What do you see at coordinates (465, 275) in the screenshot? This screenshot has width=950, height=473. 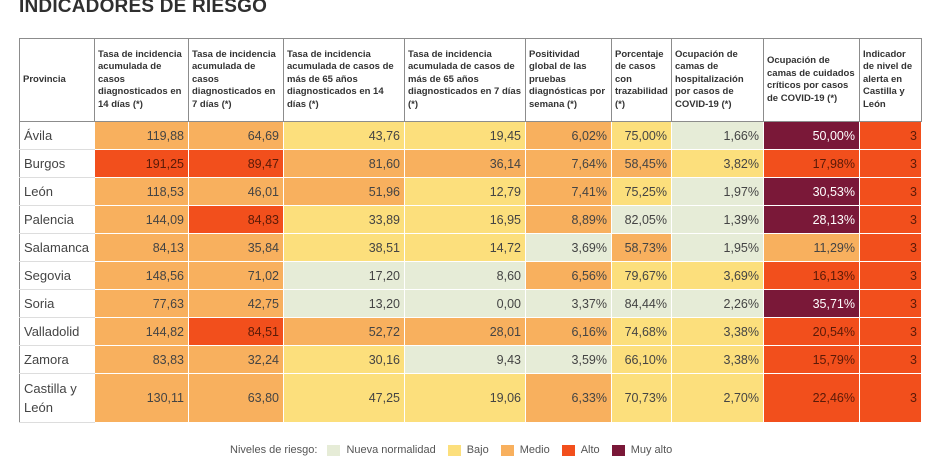 I see `value-cell: 8,60` at bounding box center [465, 275].